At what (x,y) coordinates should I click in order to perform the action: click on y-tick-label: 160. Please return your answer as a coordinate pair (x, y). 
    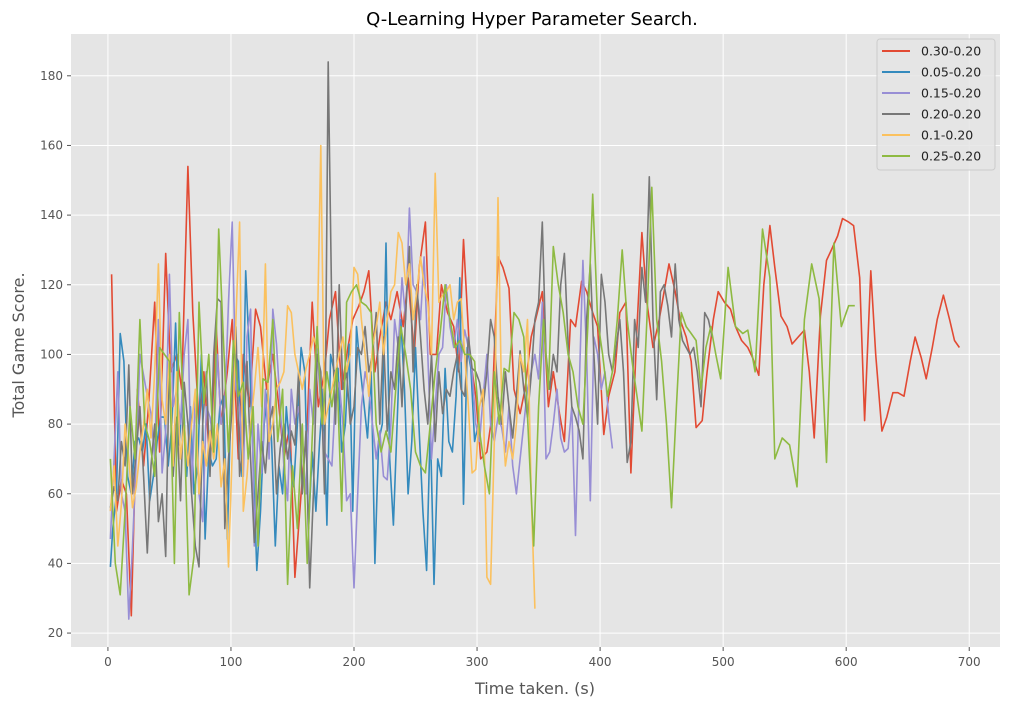
    Looking at the image, I should click on (51, 145).